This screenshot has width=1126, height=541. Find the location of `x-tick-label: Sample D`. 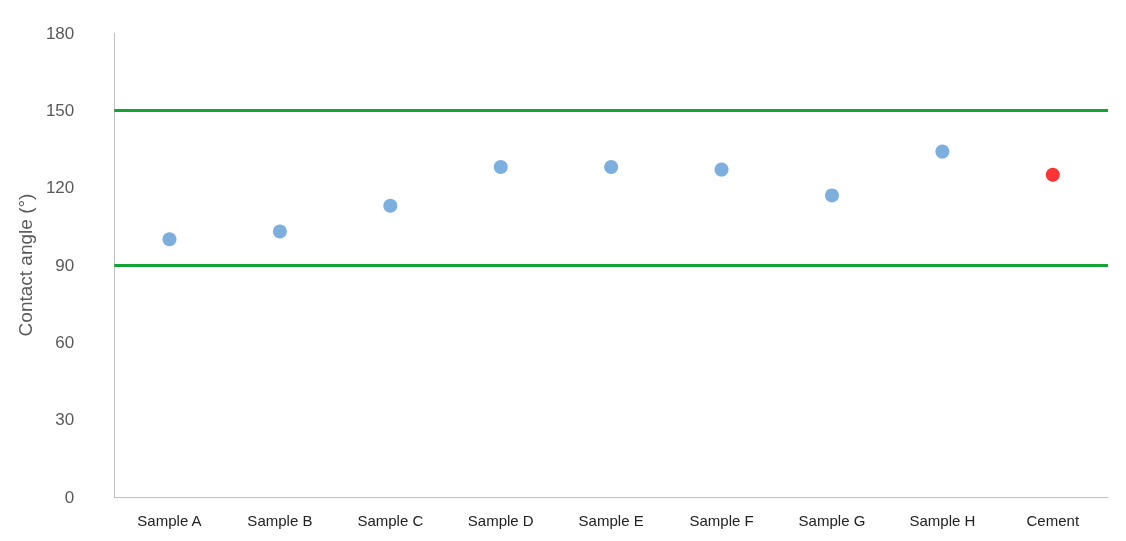

x-tick-label: Sample D is located at coordinates (500, 520).